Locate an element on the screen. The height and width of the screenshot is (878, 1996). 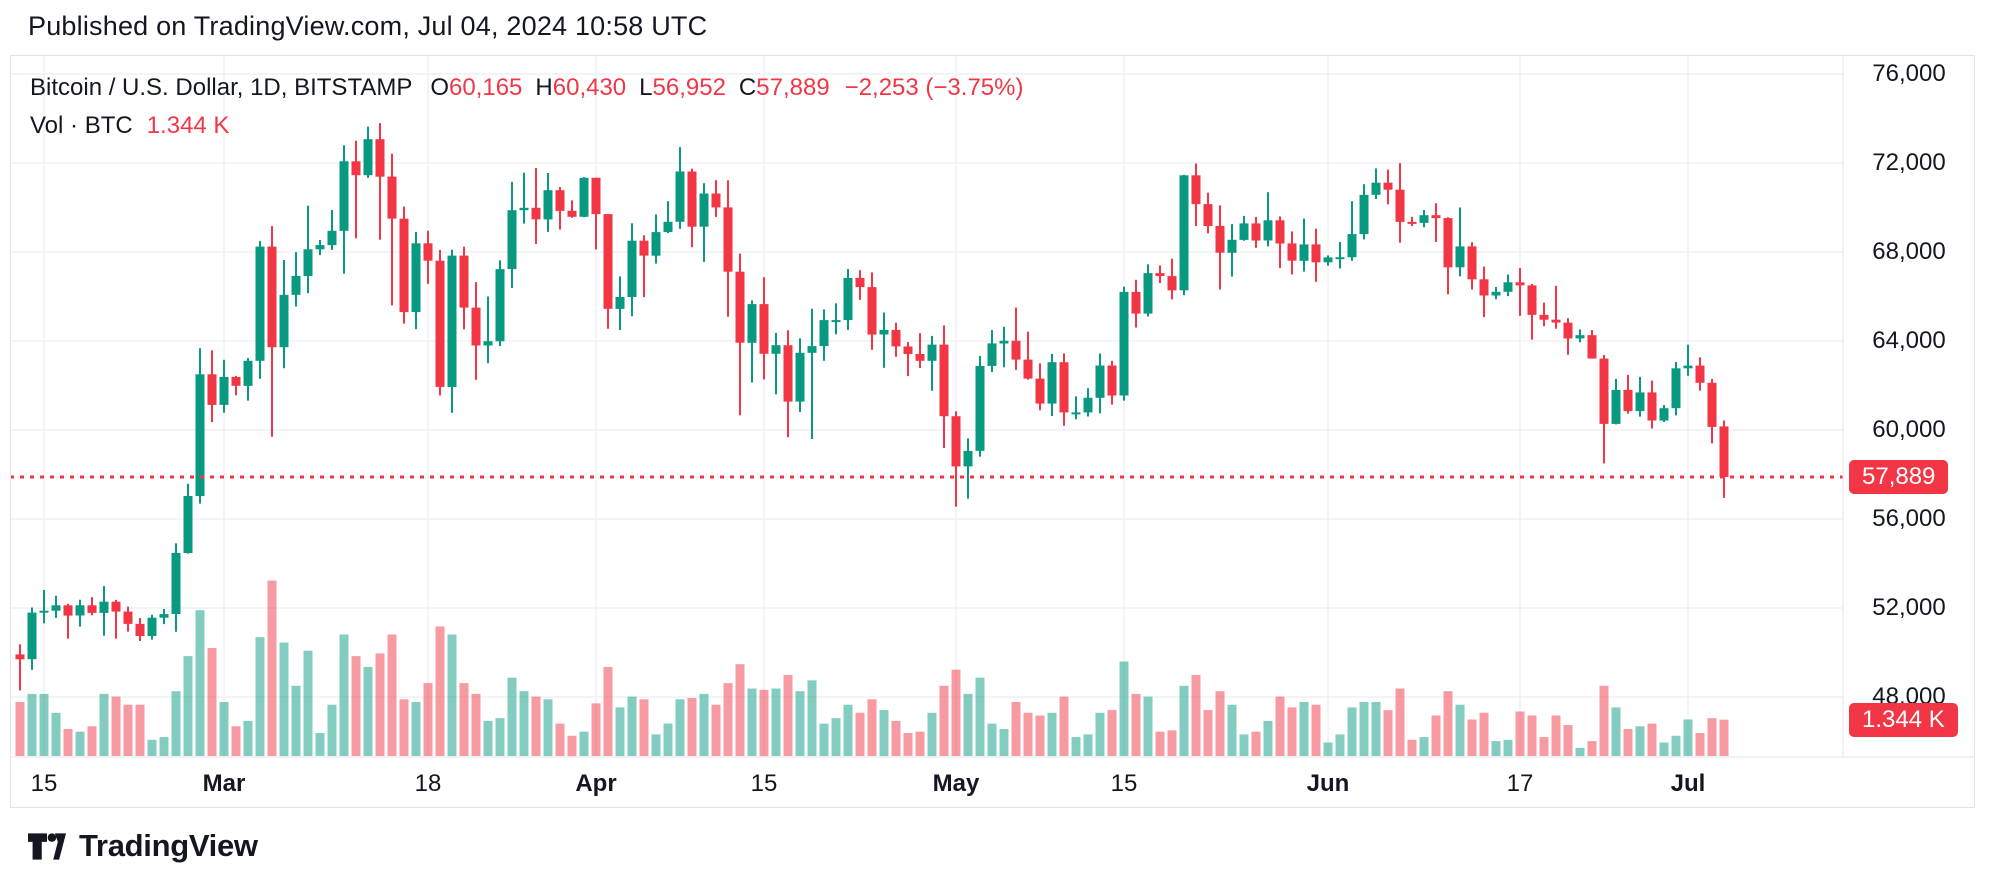
price-axis-label: 60,000 is located at coordinates (1909, 430).